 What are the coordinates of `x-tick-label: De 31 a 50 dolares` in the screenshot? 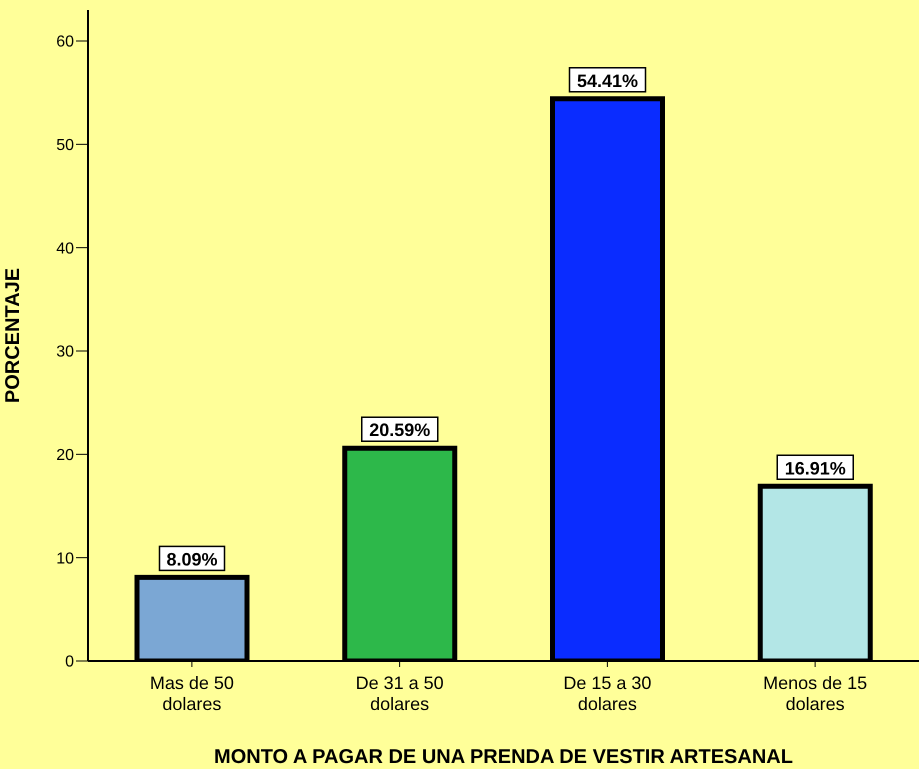 It's located at (400, 693).